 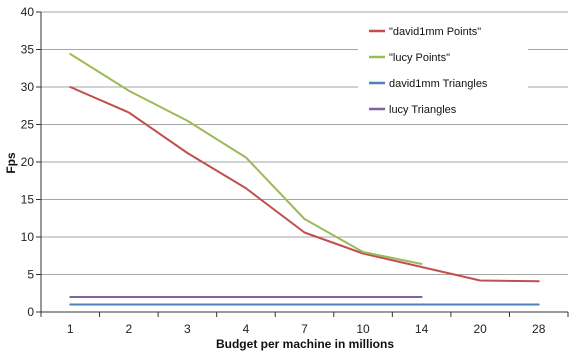 I want to click on x-tick-label: 4, so click(x=246, y=329).